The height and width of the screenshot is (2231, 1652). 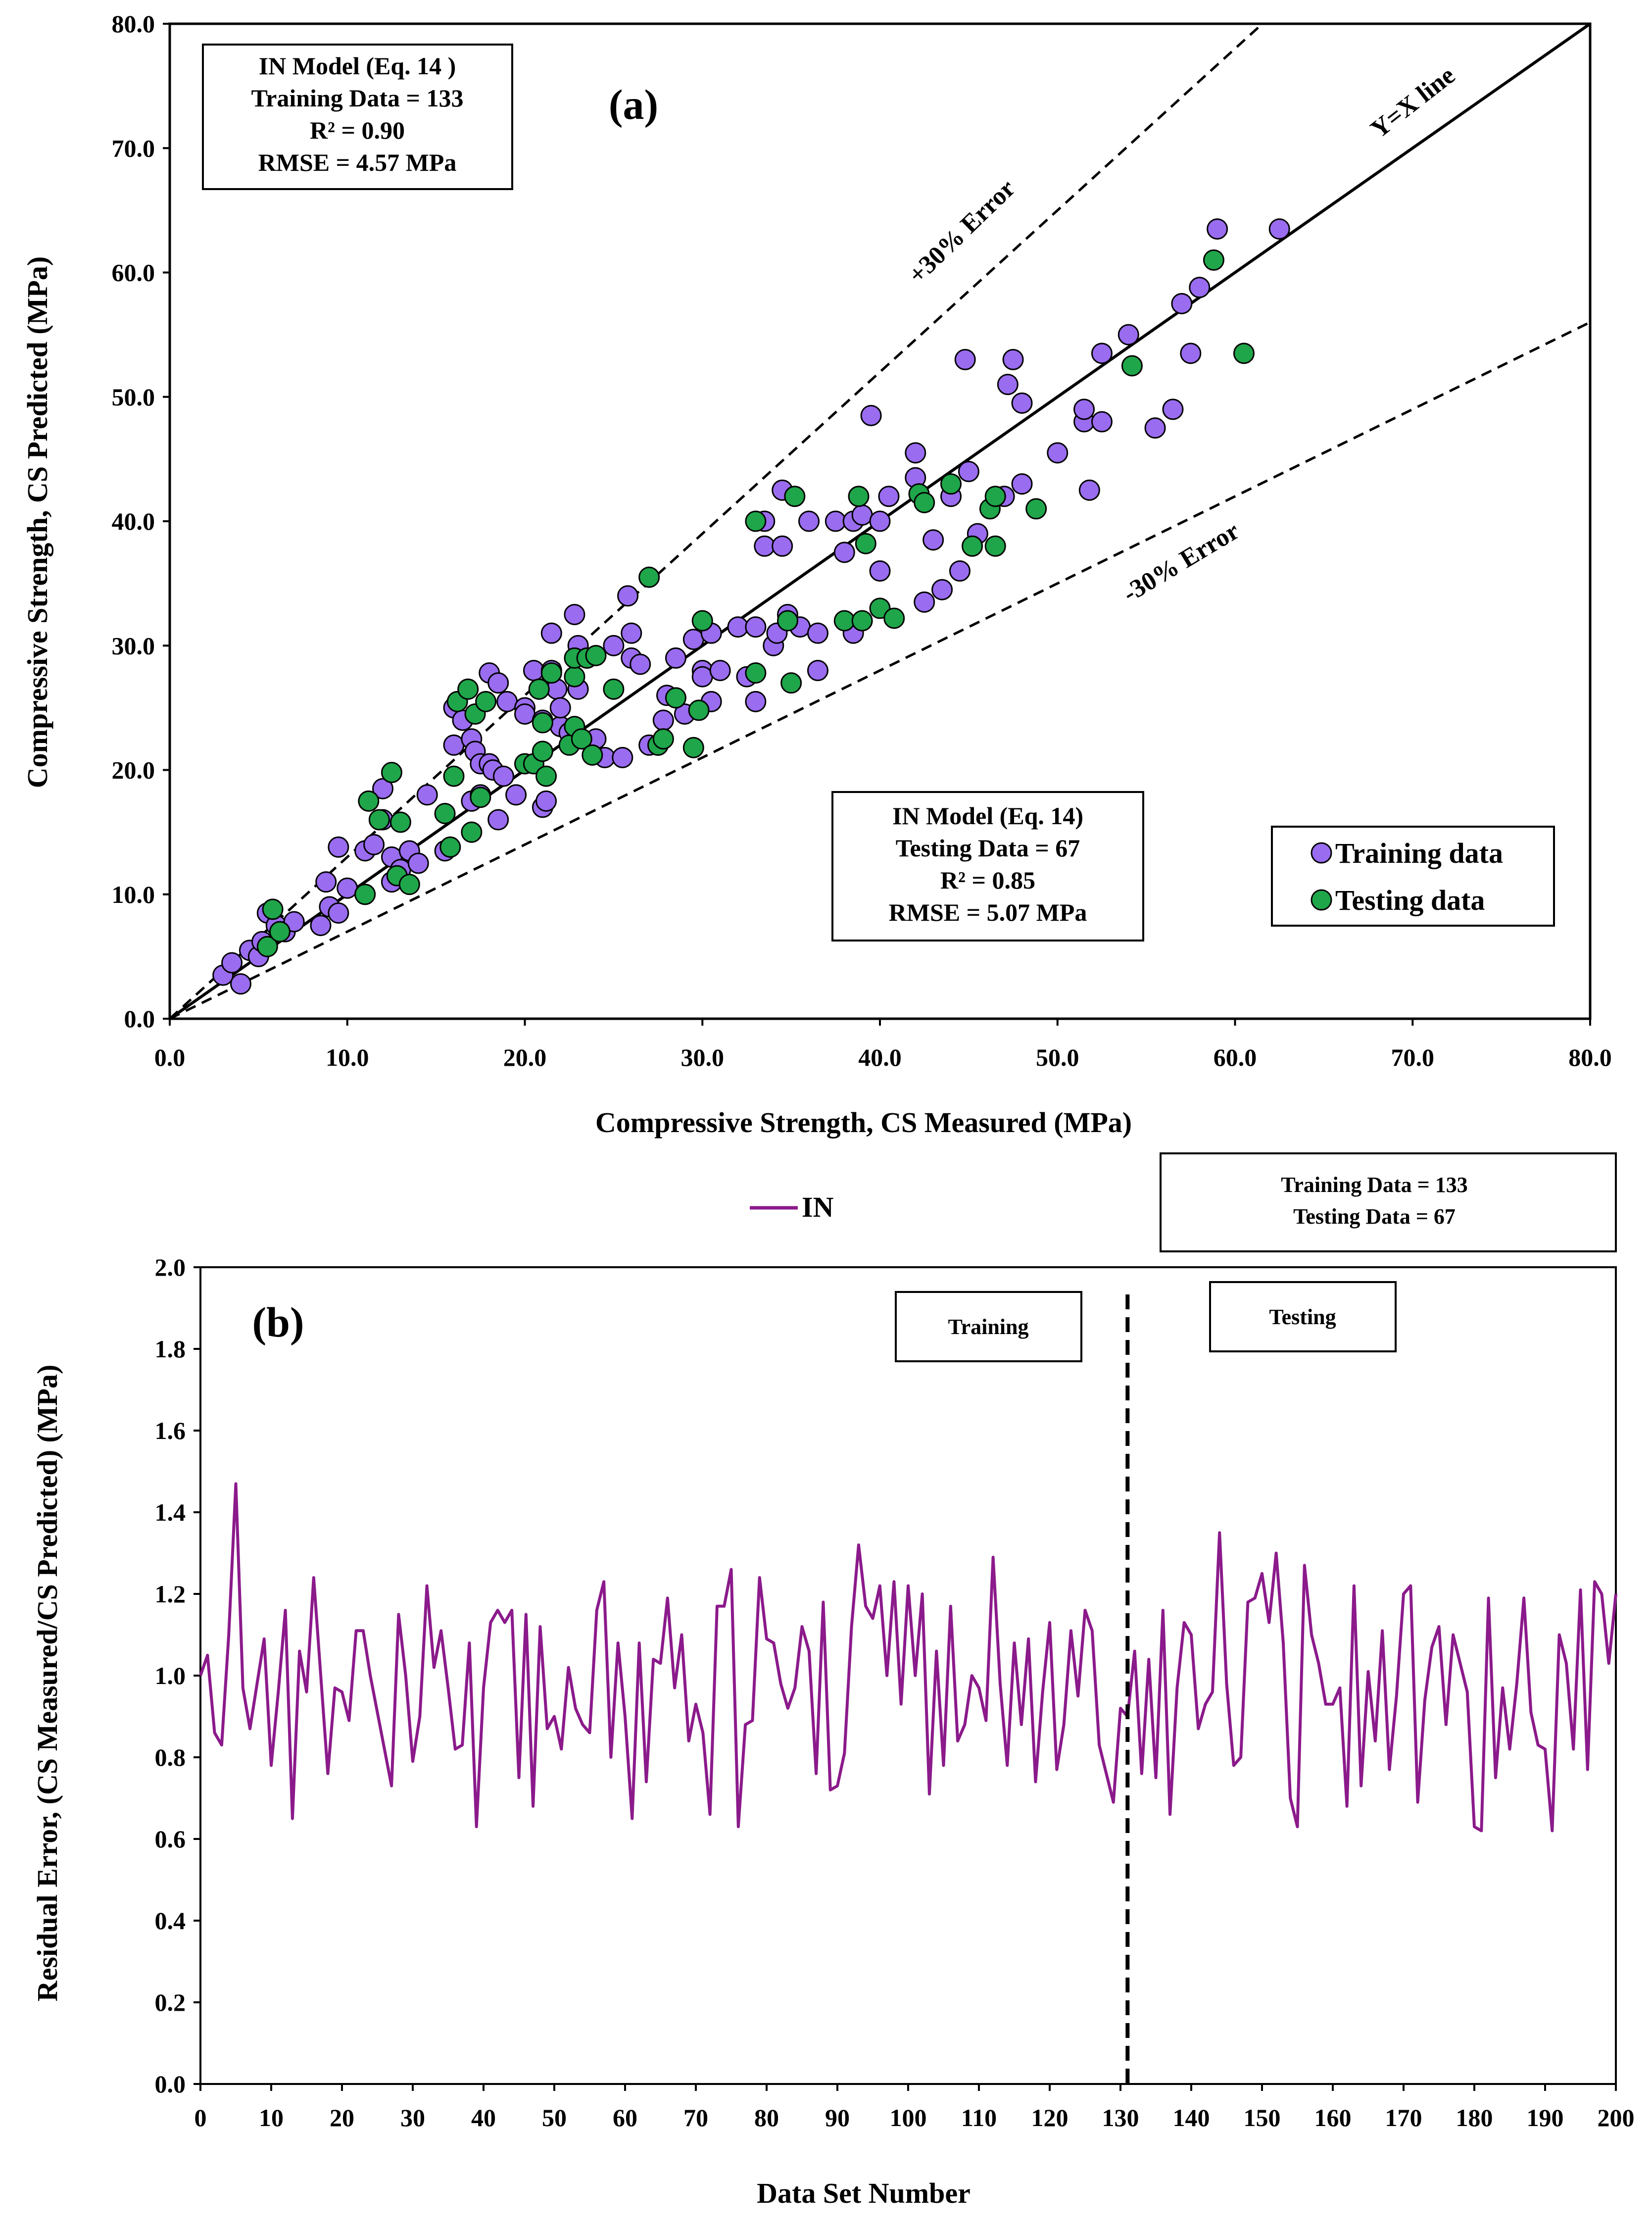 I want to click on legend-testing-label: Testing data, so click(x=1410, y=900).